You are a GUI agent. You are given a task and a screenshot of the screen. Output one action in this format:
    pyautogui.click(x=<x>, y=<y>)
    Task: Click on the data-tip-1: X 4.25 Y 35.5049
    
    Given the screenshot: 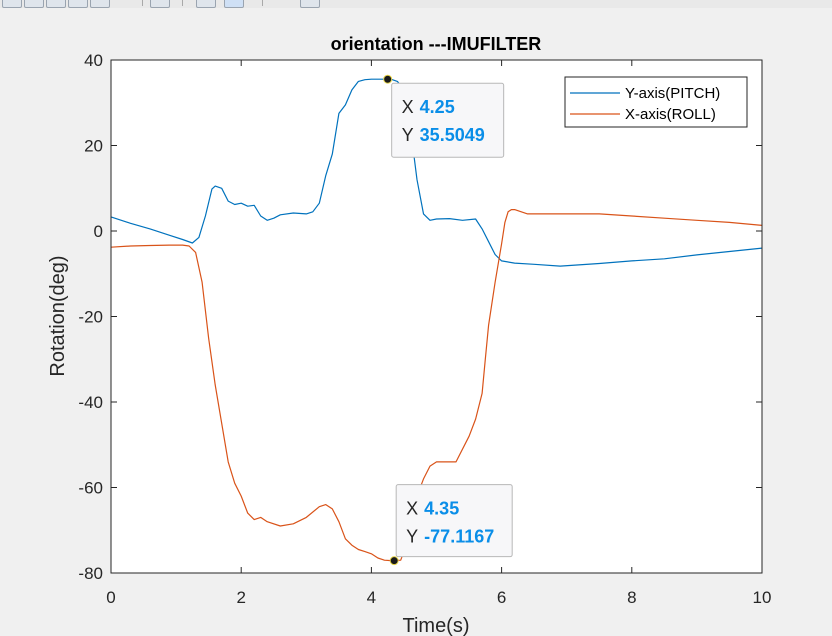 What is the action you would take?
    pyautogui.click(x=444, y=116)
    